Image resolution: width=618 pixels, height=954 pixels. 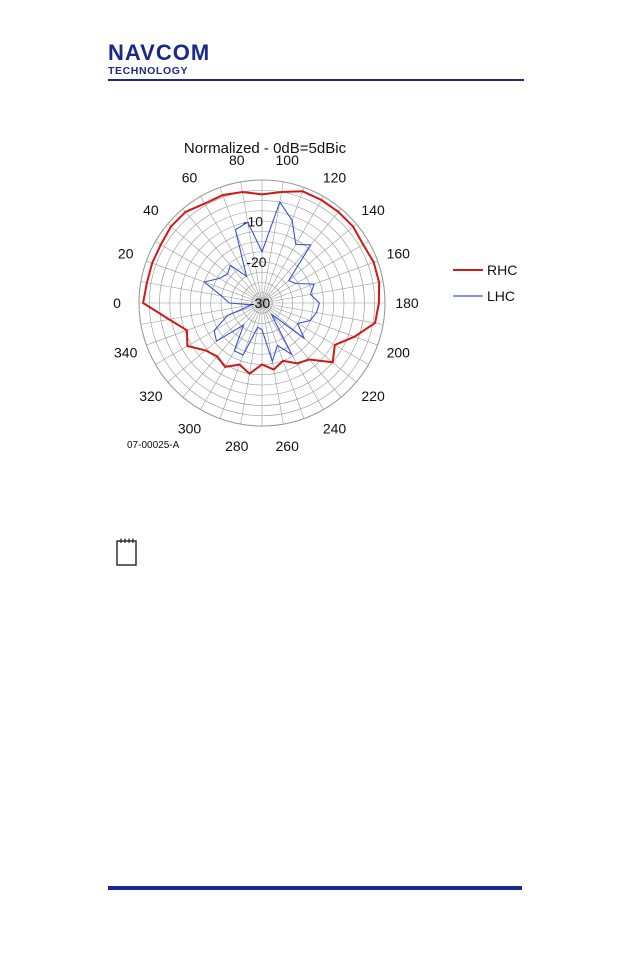 What do you see at coordinates (316, 80) in the screenshot?
I see `header-divider` at bounding box center [316, 80].